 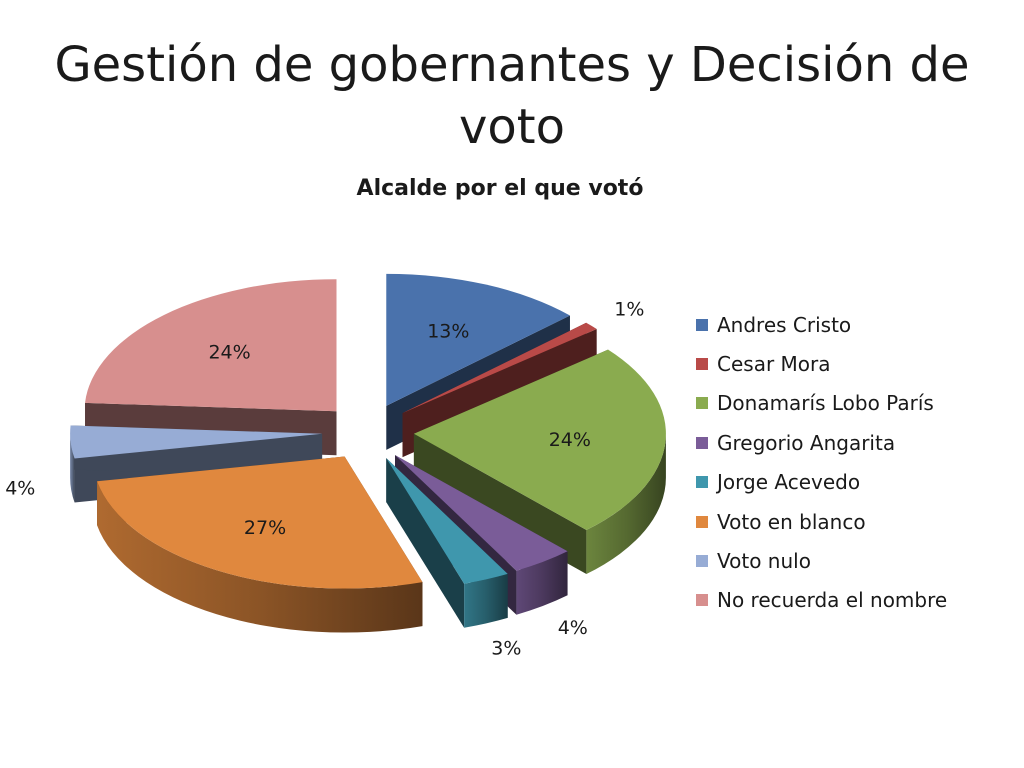 I want to click on legend-item: Andres Cristo, so click(x=821, y=324).